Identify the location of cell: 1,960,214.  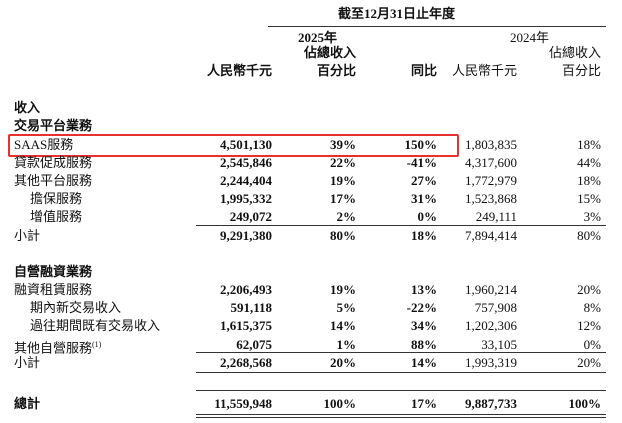
(491, 289).